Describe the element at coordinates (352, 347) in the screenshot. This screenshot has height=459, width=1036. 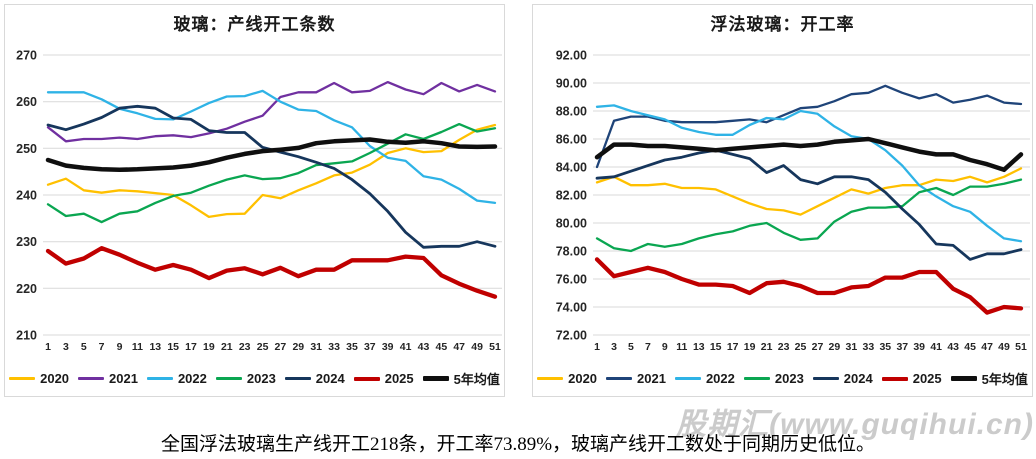
I see `x-tick-label: 35` at that location.